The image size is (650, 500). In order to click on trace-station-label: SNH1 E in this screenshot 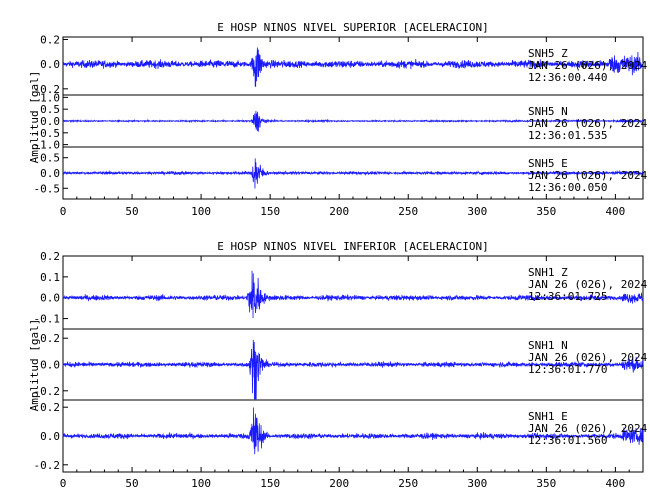, I will do `click(548, 416)`.